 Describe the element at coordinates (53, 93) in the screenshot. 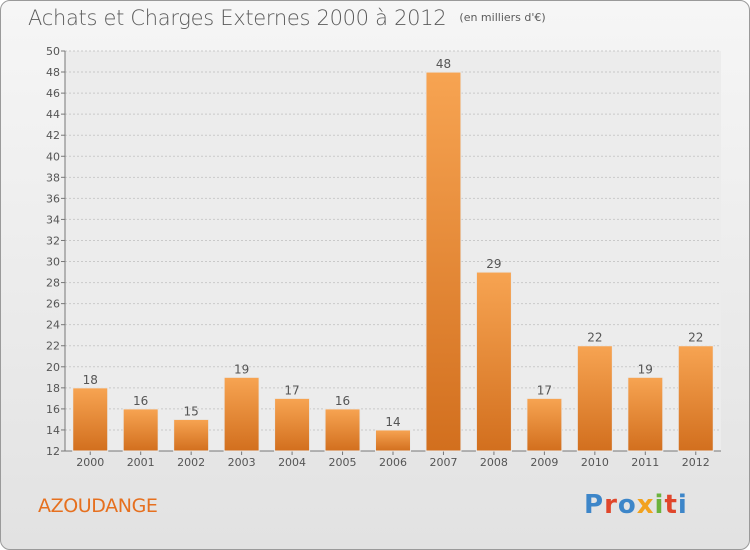

I see `y-tick-label: 46` at that location.